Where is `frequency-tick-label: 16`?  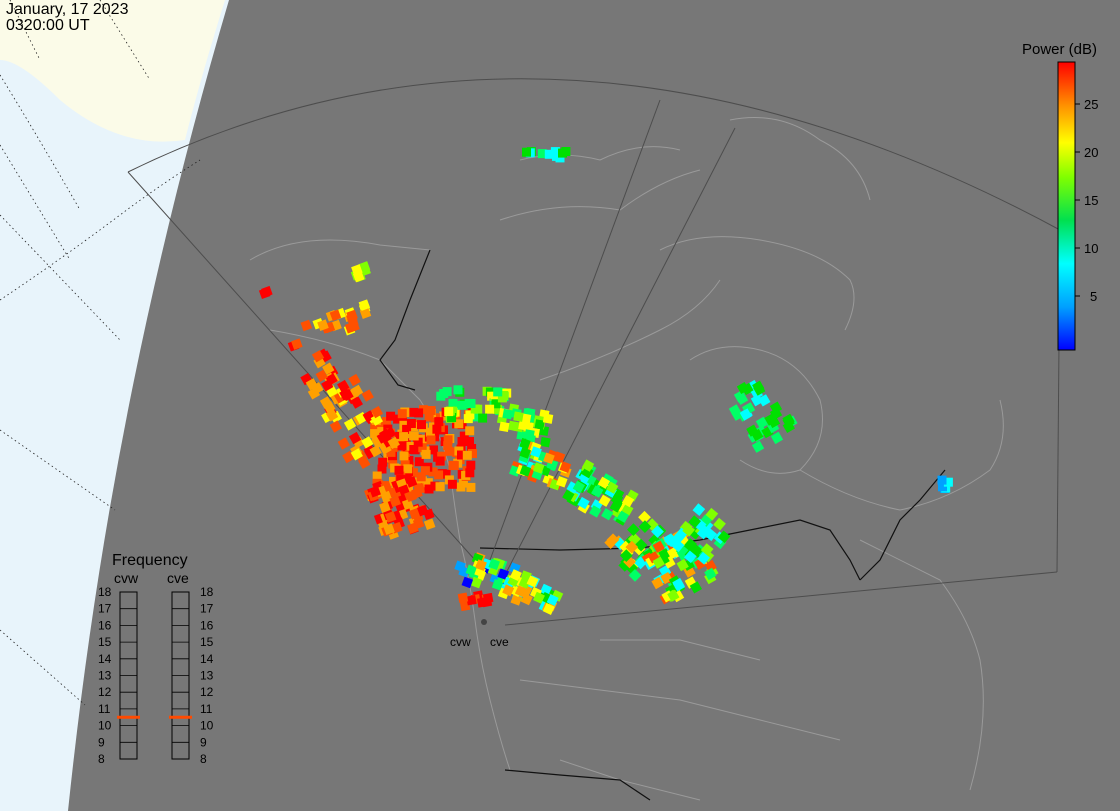 frequency-tick-label: 16 is located at coordinates (207, 625).